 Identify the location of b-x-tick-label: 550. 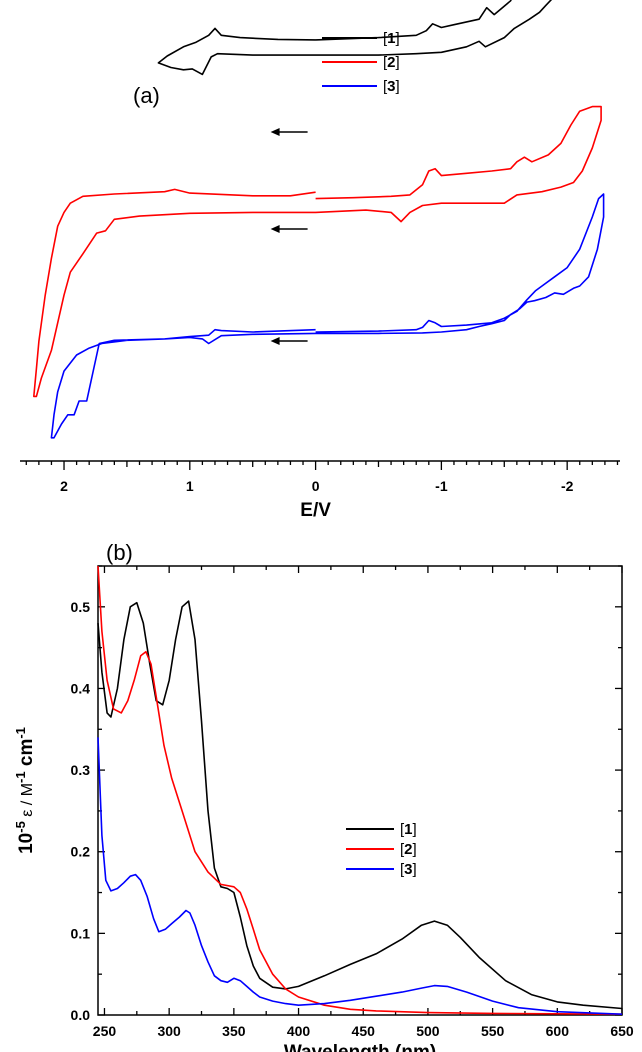
(493, 1031).